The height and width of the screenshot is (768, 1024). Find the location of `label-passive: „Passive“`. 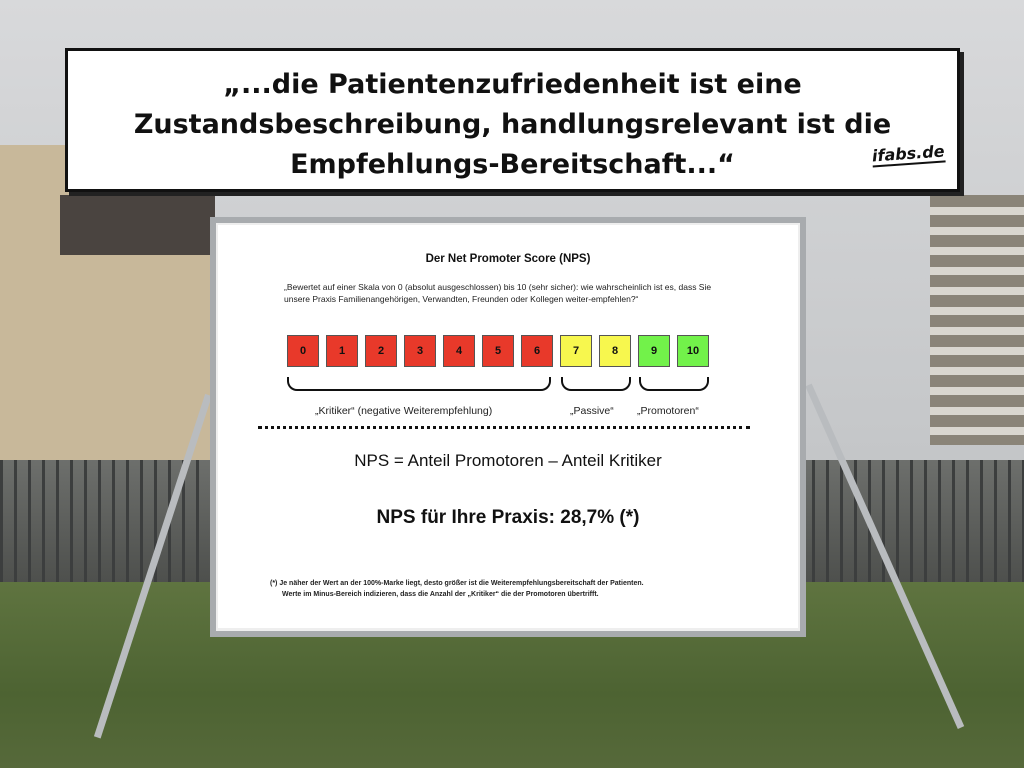

label-passive: „Passive“ is located at coordinates (592, 411).